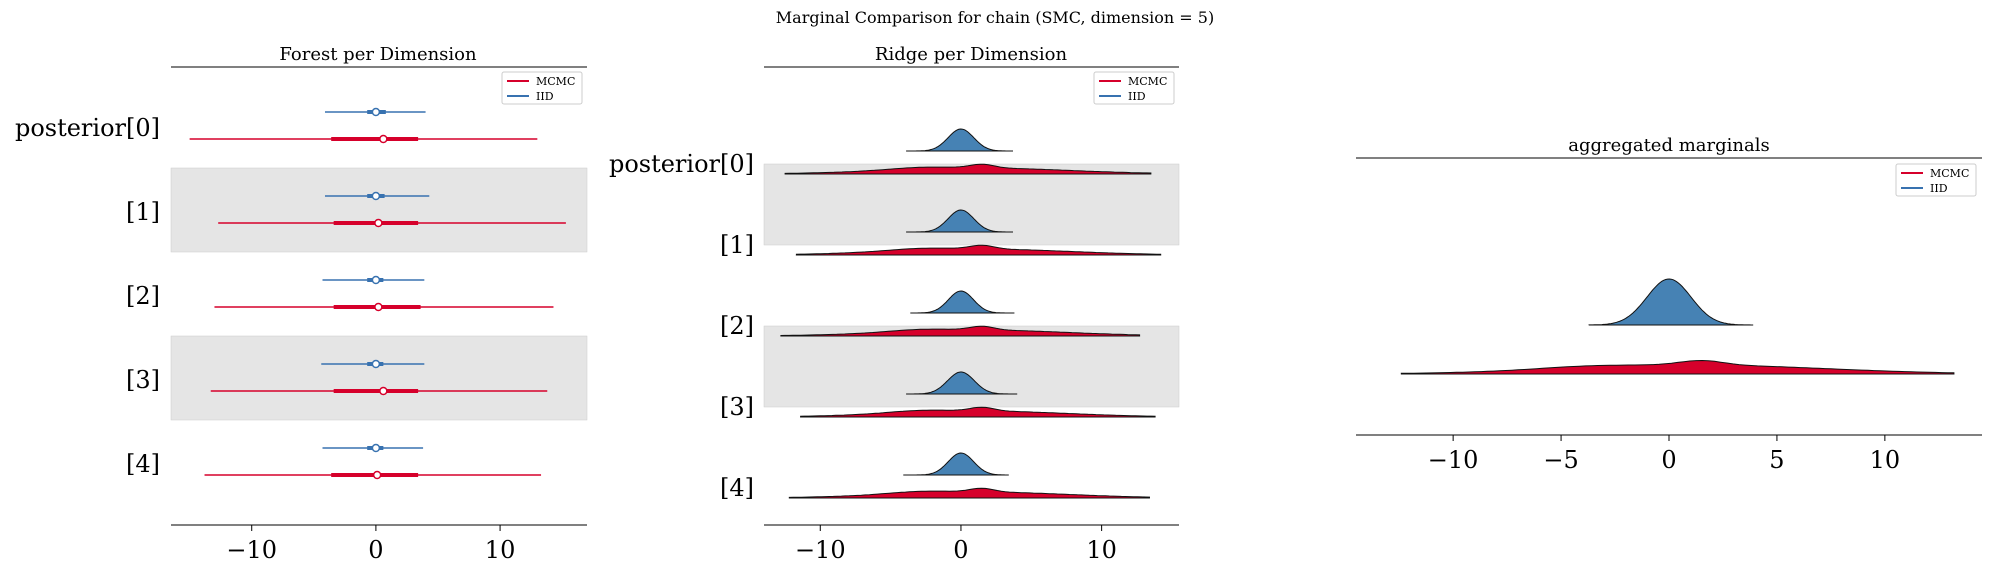 This screenshot has width=1990, height=572. What do you see at coordinates (737, 407) in the screenshot?
I see `ridge-ylabel: [3]` at bounding box center [737, 407].